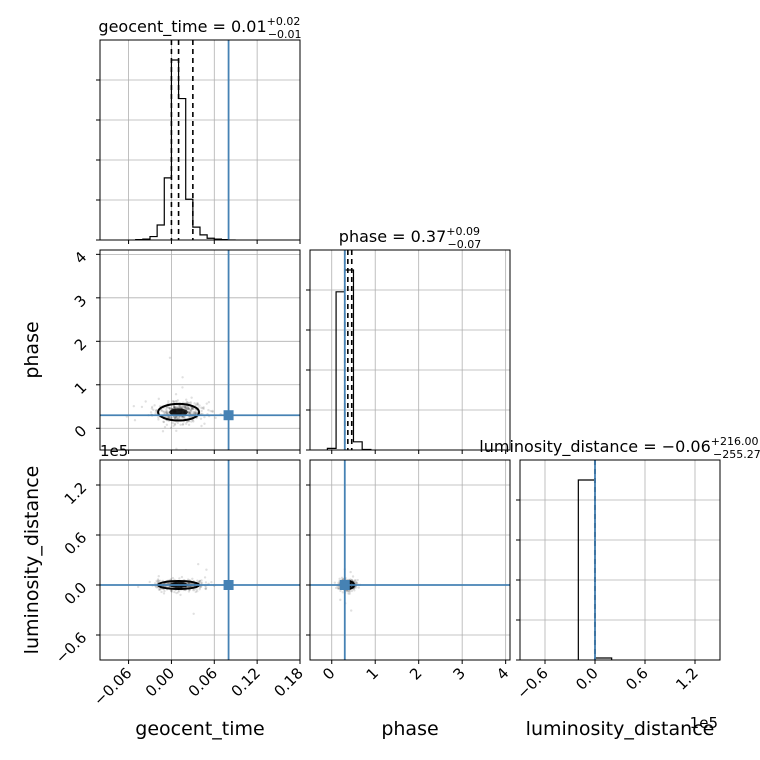  Describe the element at coordinates (587, 679) in the screenshot. I see `x-tick-label: 0.0` at that location.